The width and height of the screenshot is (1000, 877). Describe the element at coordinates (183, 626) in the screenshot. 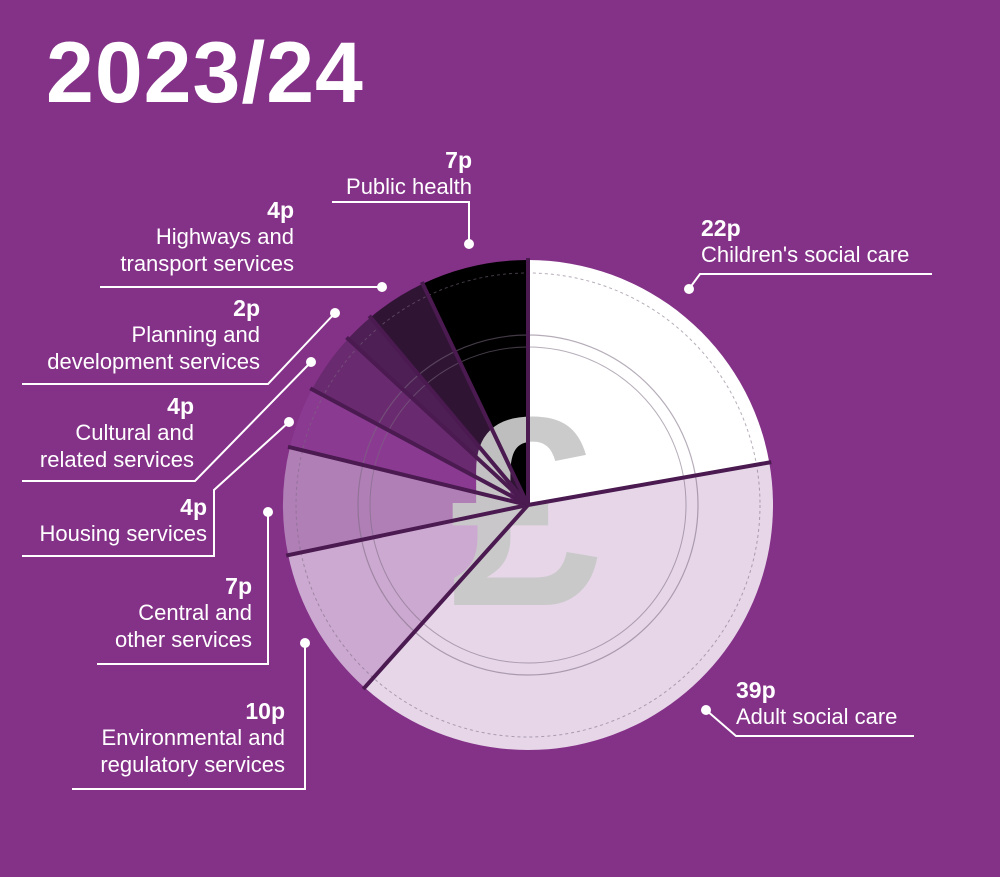

I see `category-label: Central and other services` at that location.